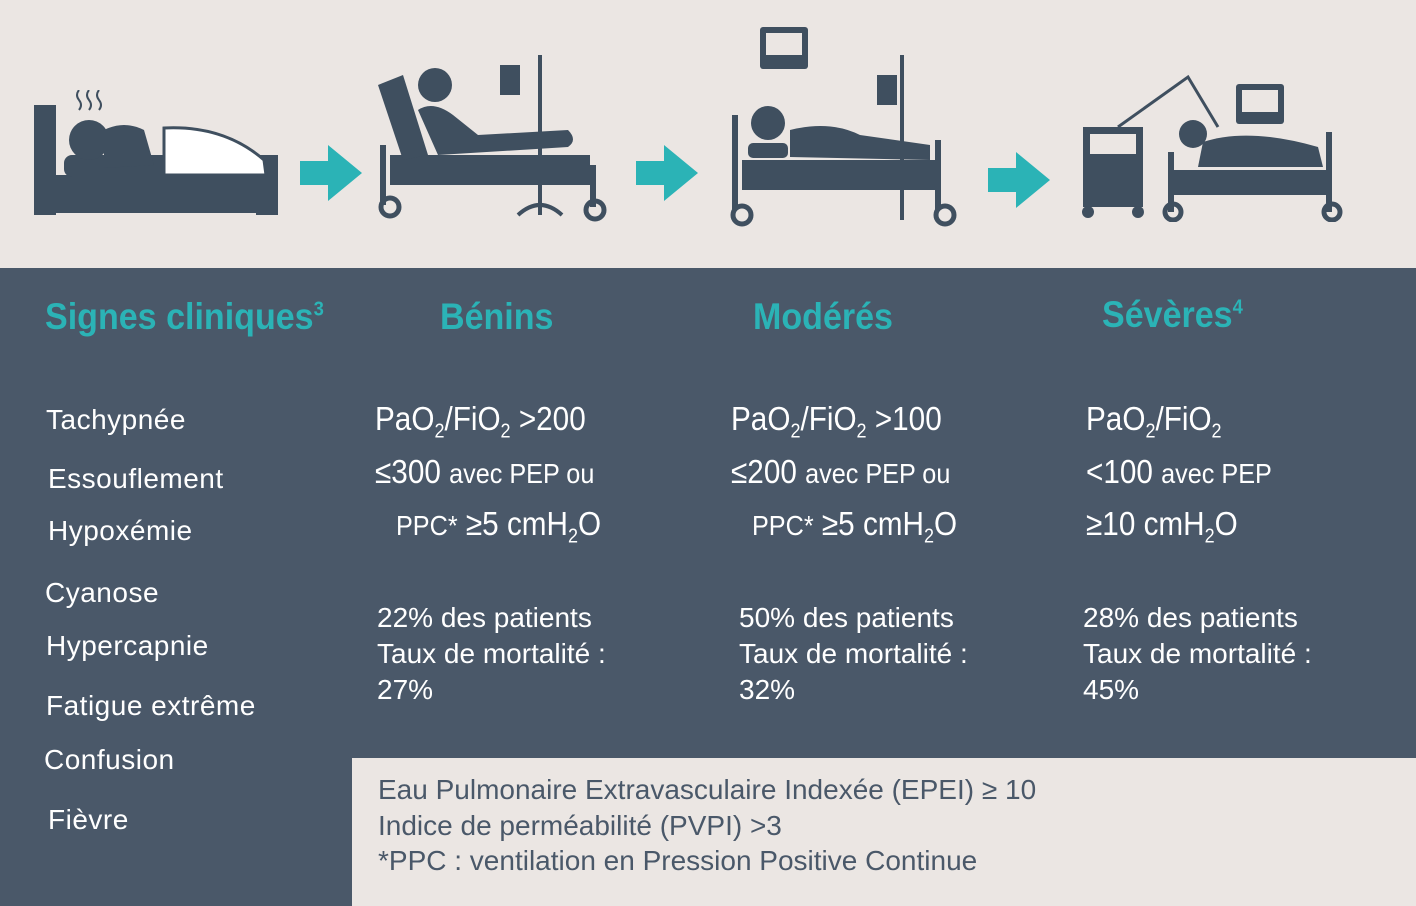 The image size is (1416, 906). I want to click on bed-iv-drip-patient-icon, so click(492, 138).